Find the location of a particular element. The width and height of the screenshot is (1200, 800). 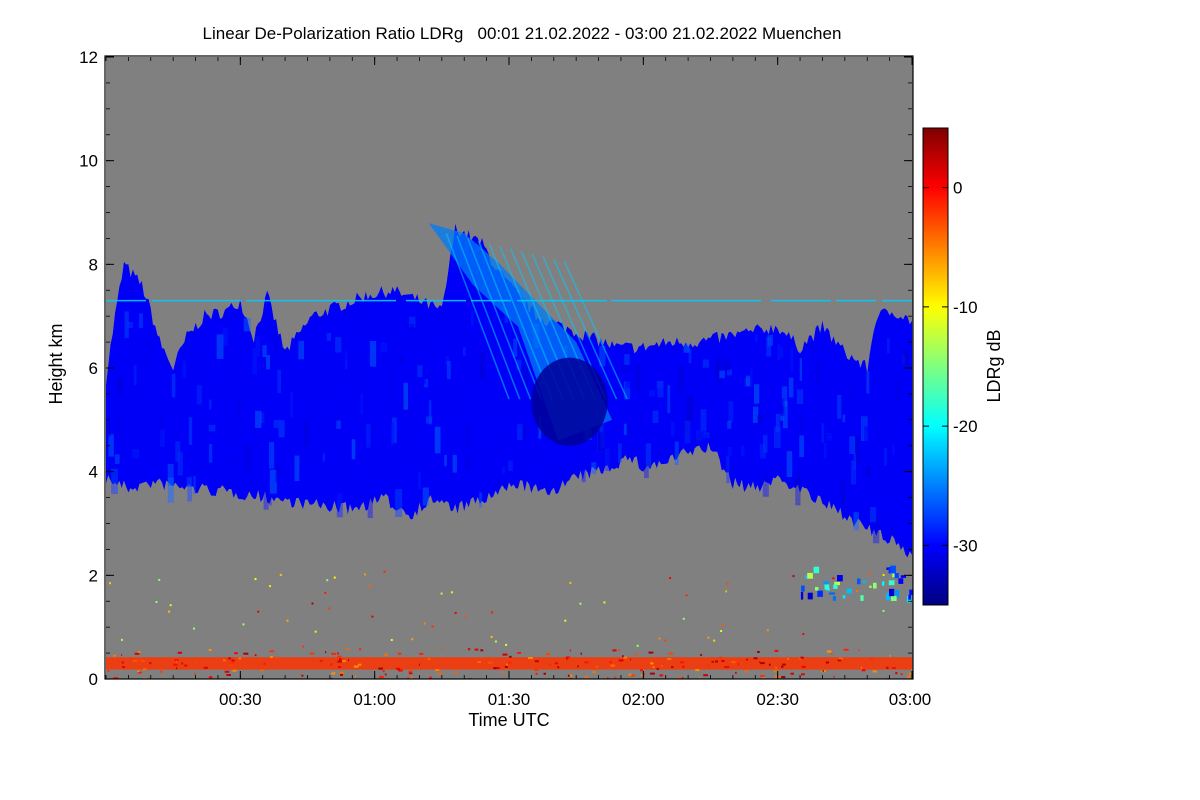

colorbar-tick-label: -10 is located at coordinates (965, 307).